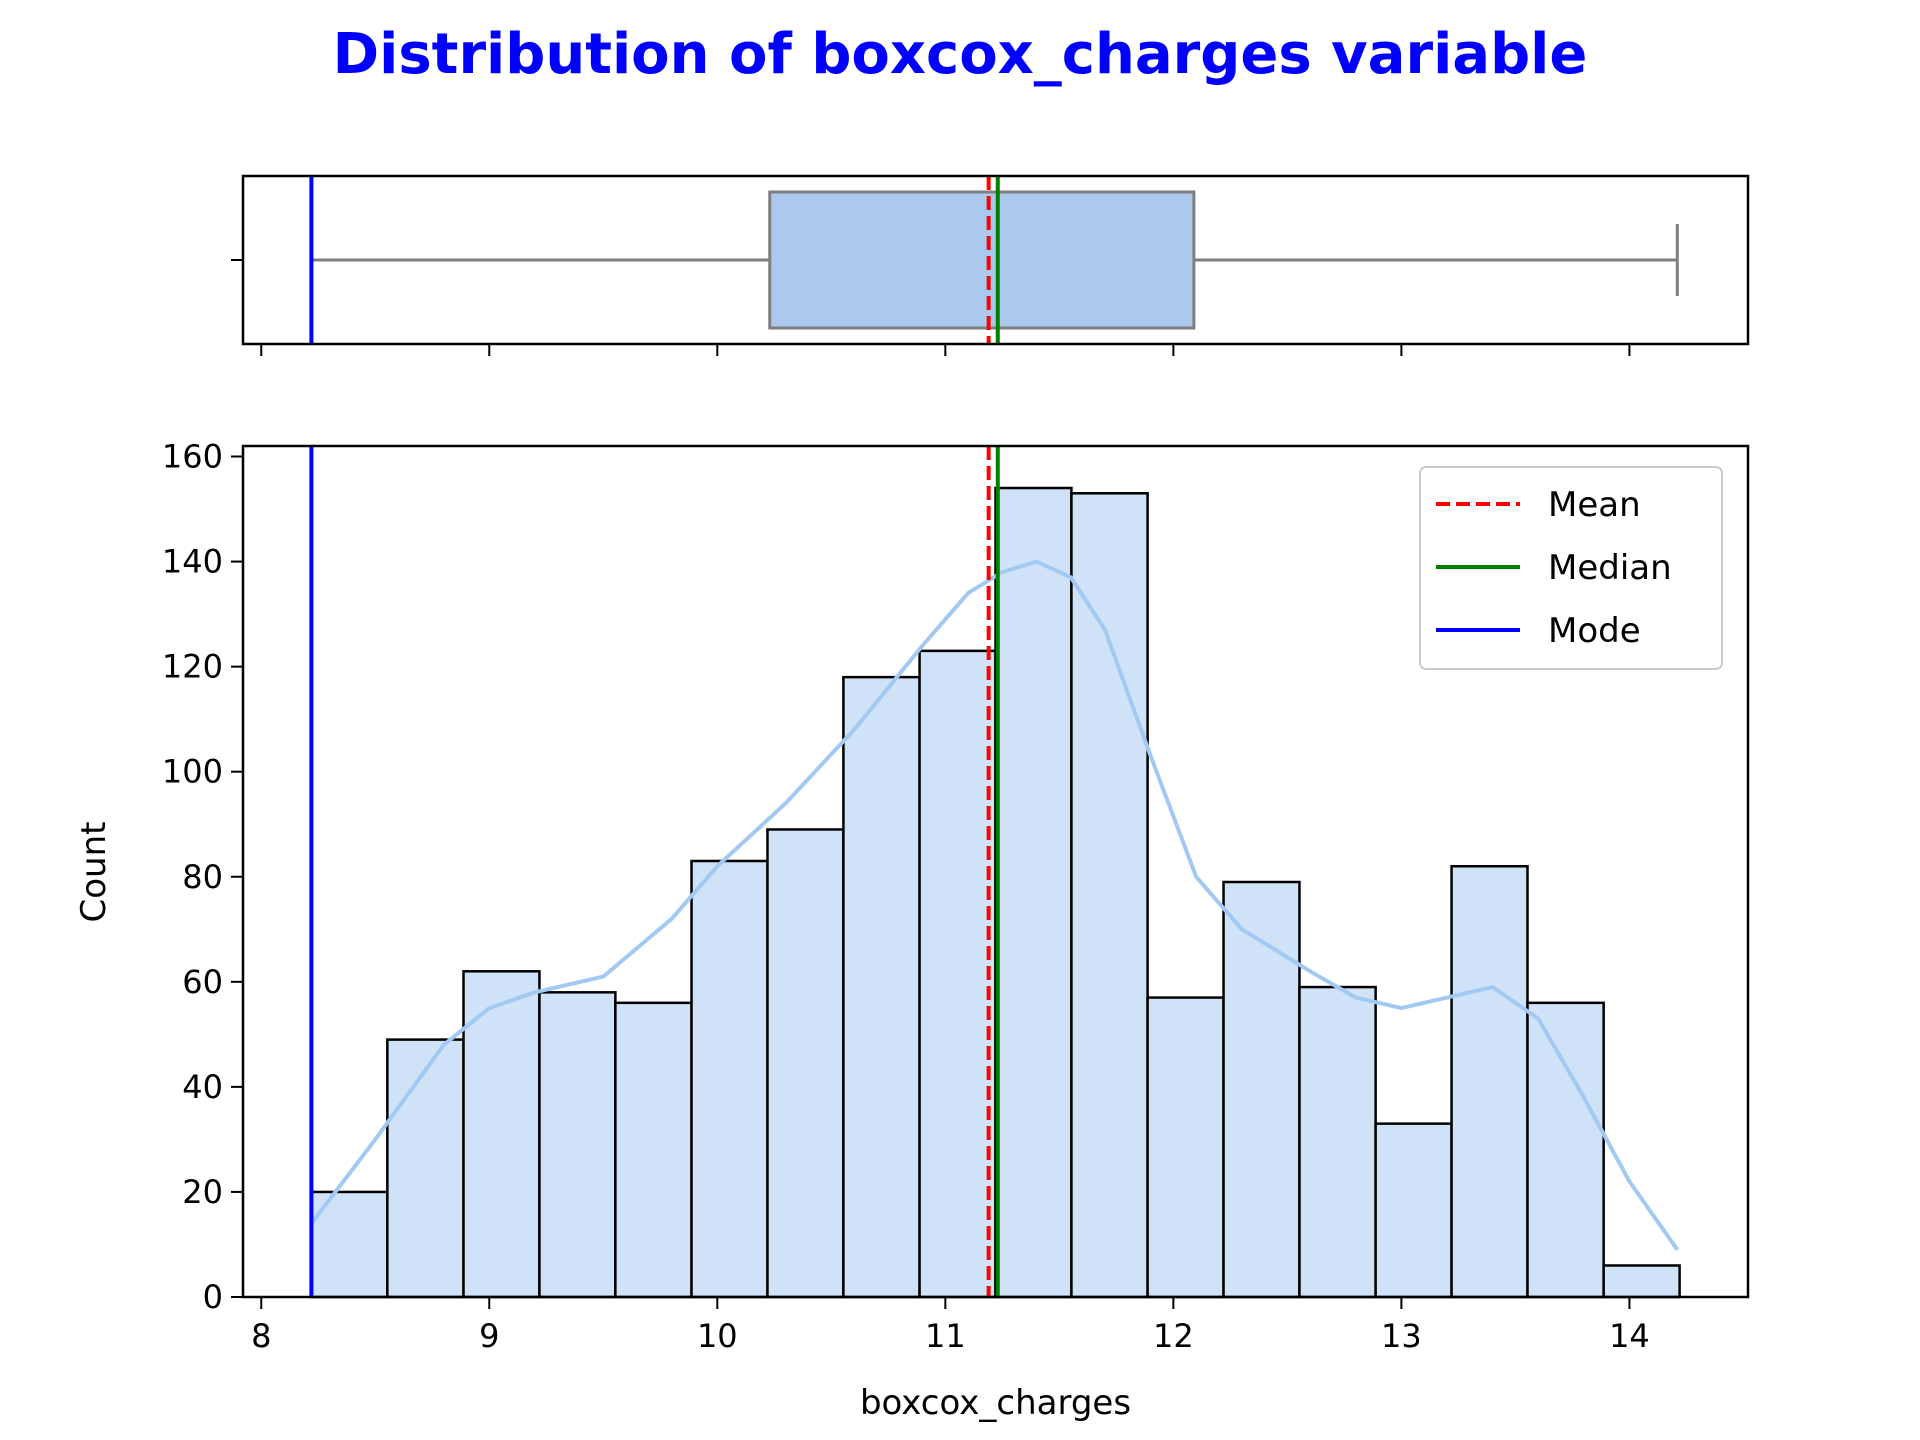 The width and height of the screenshot is (1920, 1440). I want to click on hist-ytick-label: 160, so click(192, 457).